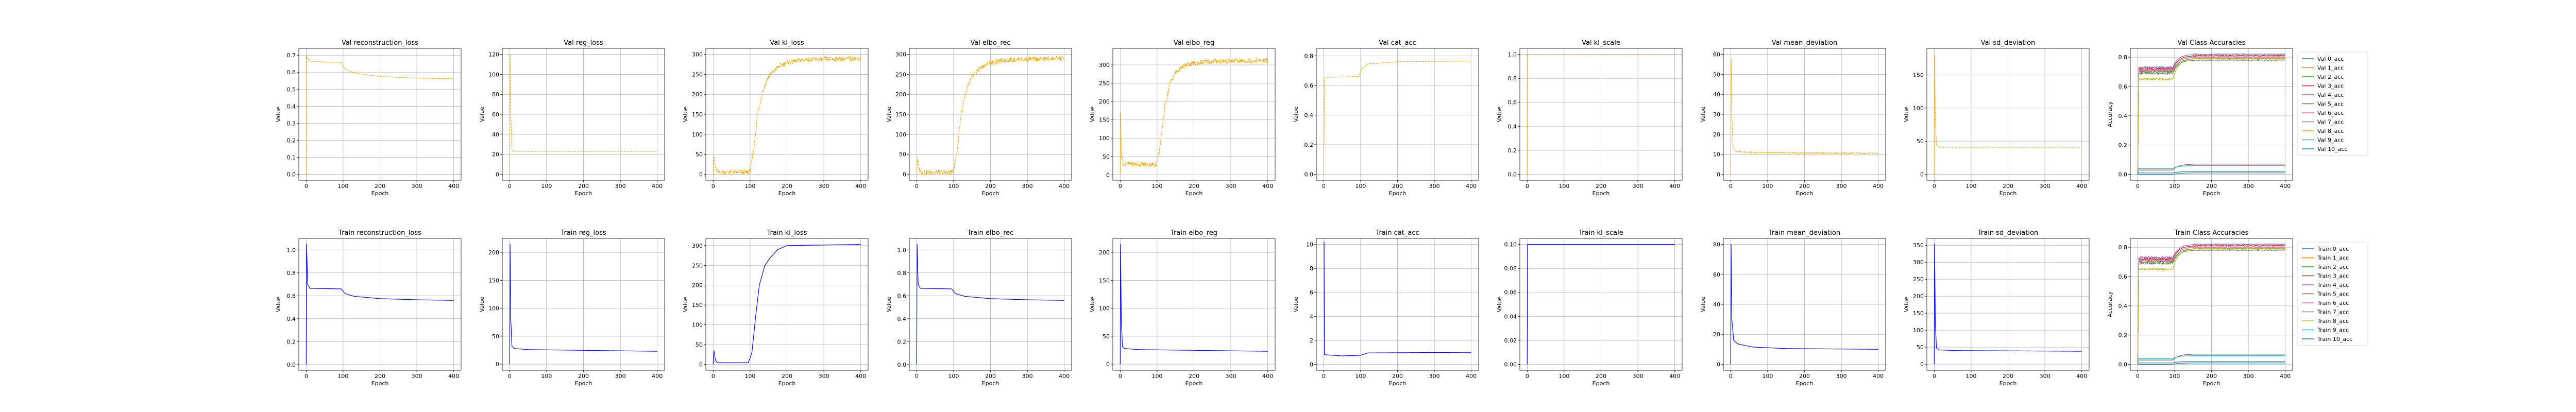 This screenshot has height=412, width=2576. Describe the element at coordinates (1716, 55) in the screenshot. I see `tick-label-y: 60` at that location.